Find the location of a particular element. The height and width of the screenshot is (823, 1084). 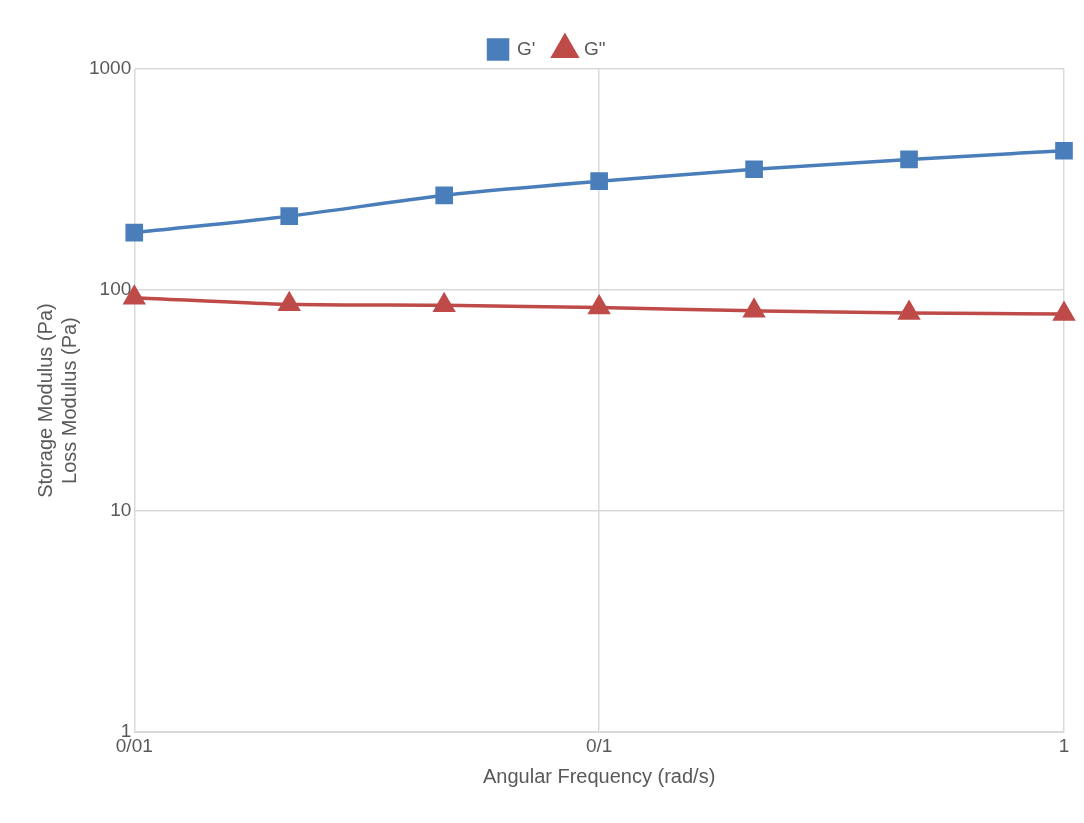

y-tick-label: 100 is located at coordinates (115, 289).